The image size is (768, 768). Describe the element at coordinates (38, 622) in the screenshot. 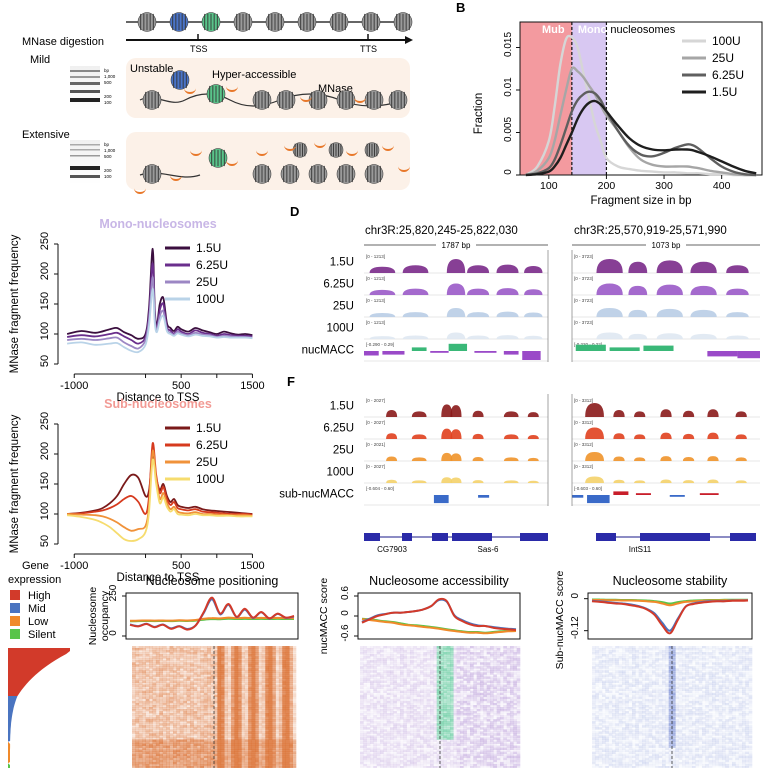

I see `legend-label: Low` at that location.